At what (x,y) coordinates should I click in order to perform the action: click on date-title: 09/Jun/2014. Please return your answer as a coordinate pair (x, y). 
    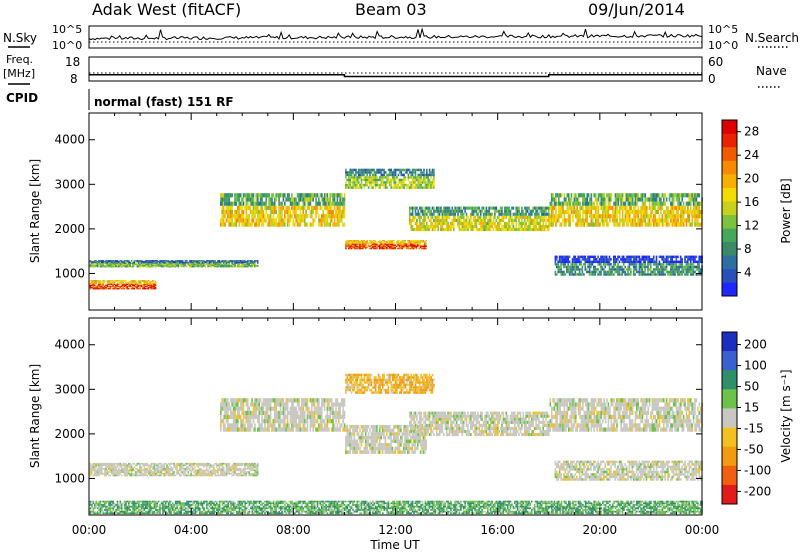
    Looking at the image, I should click on (636, 9).